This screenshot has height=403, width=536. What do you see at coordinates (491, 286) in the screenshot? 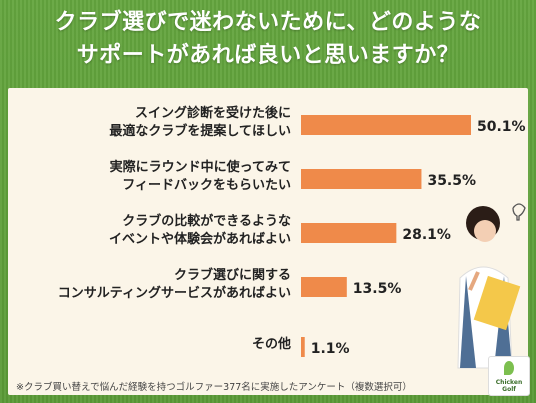
I see `woman-illustration-icon` at bounding box center [491, 286].